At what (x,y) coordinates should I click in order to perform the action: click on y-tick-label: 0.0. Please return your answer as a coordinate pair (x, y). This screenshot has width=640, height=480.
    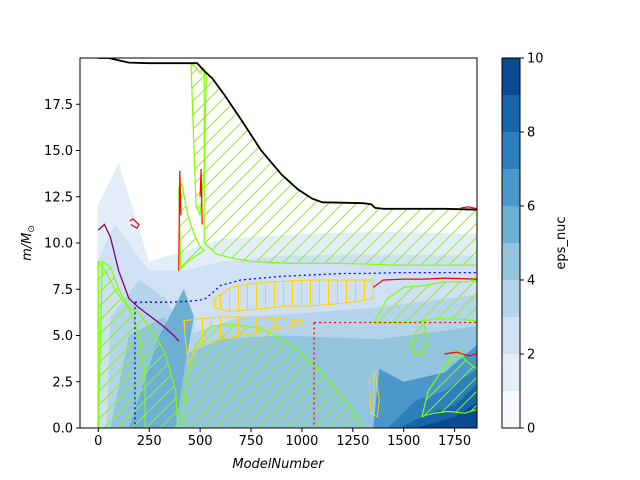
    Looking at the image, I should click on (62, 429).